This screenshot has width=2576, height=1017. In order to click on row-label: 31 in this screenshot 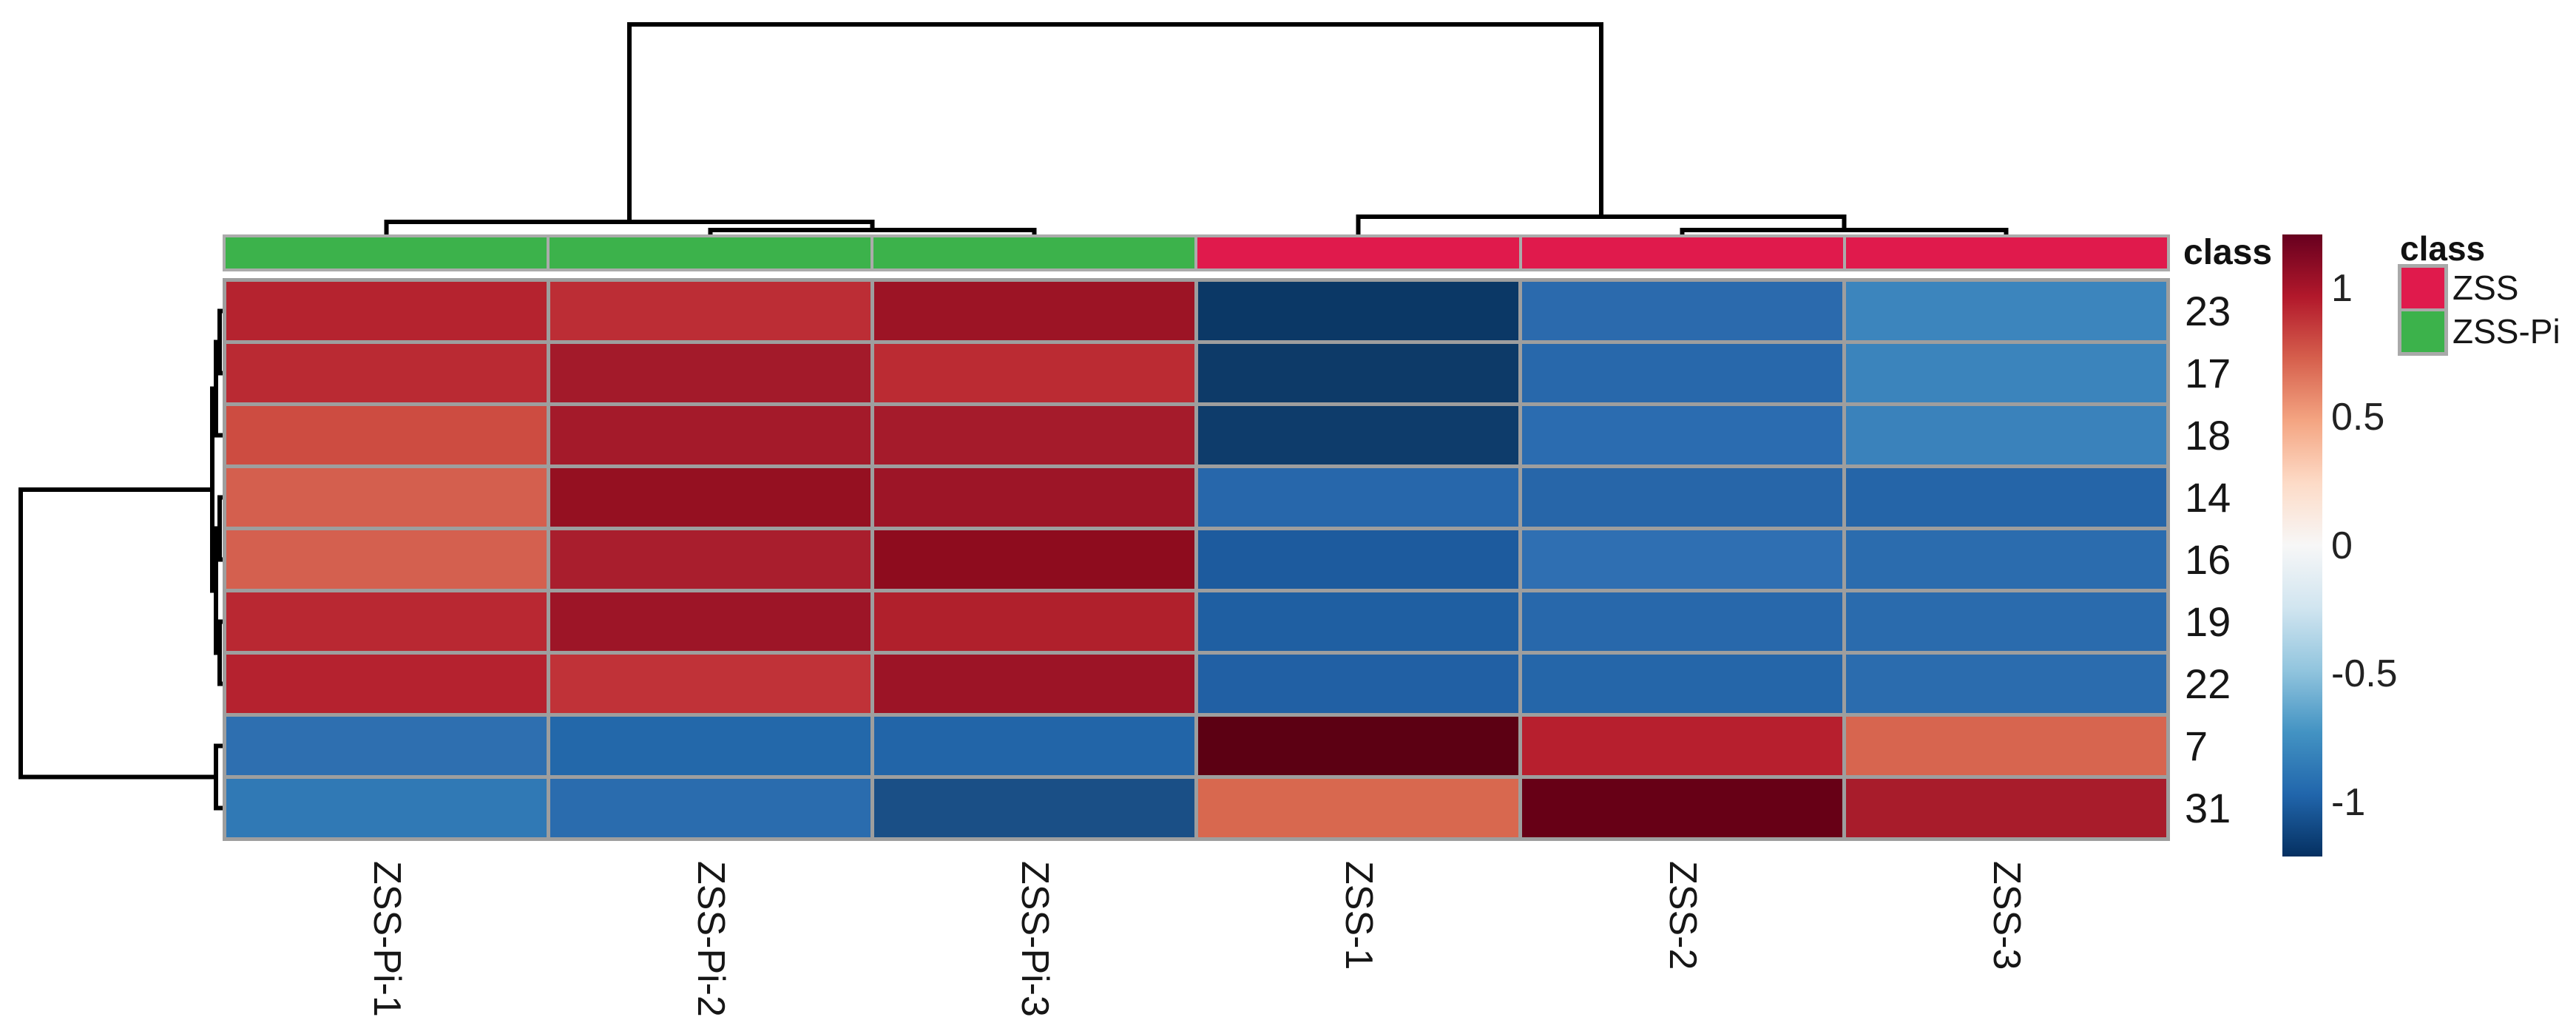, I will do `click(2208, 807)`.